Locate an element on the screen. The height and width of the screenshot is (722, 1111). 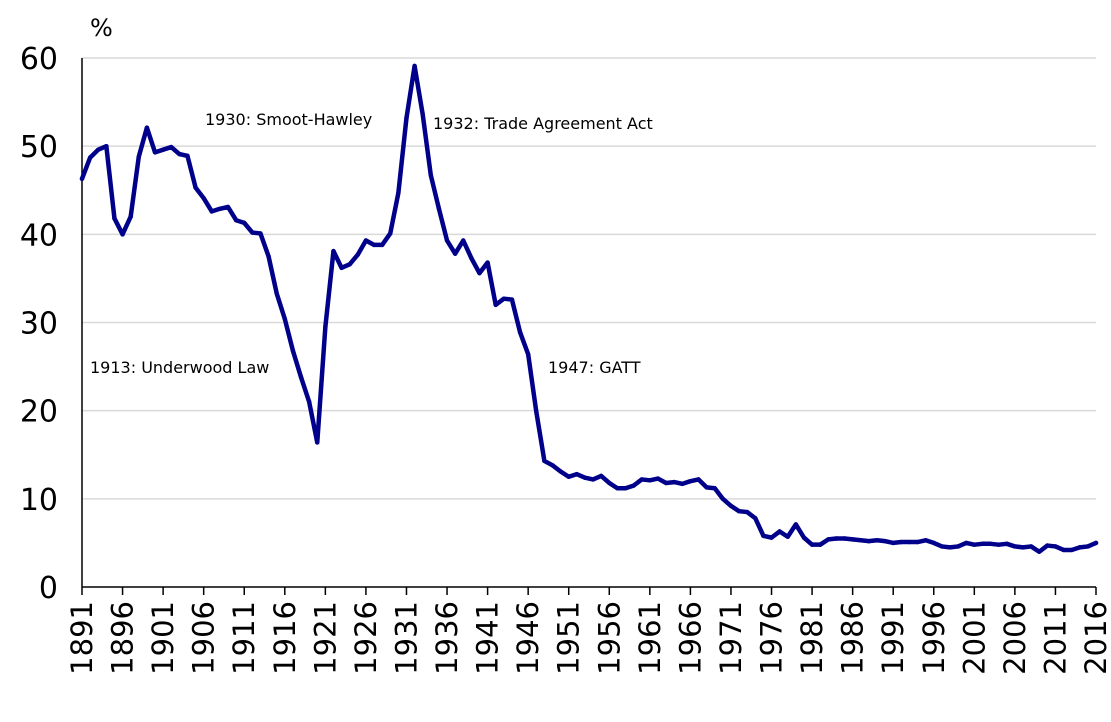
x-tick-label: 2001 is located at coordinates (974, 638).